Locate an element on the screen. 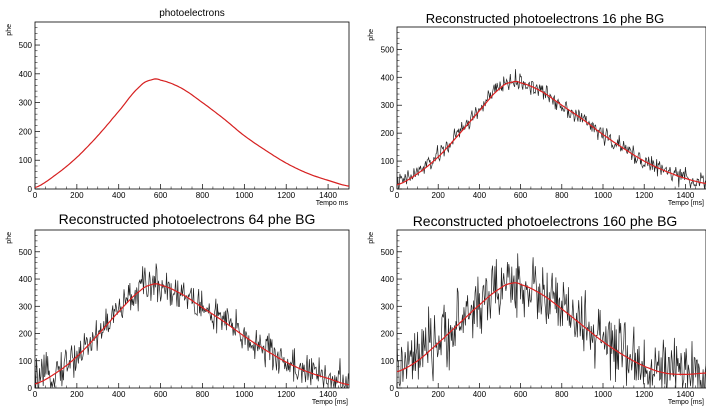 Image resolution: width=706 pixels, height=408 pixels. chart-title: Reconstructed photoelectrons 160 phe BG is located at coordinates (545, 221).